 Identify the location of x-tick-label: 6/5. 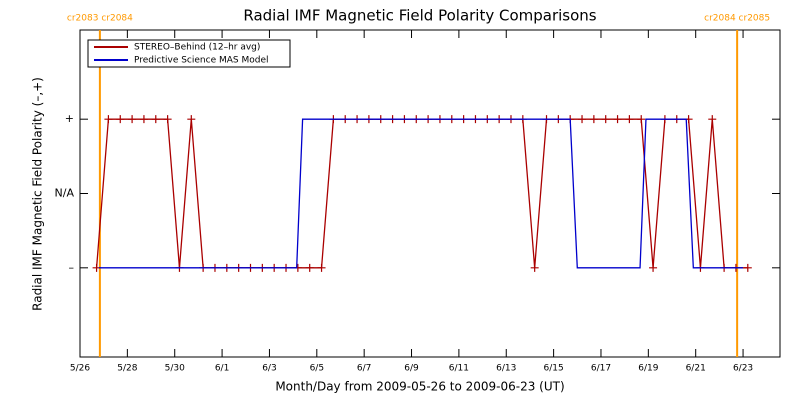
(317, 369).